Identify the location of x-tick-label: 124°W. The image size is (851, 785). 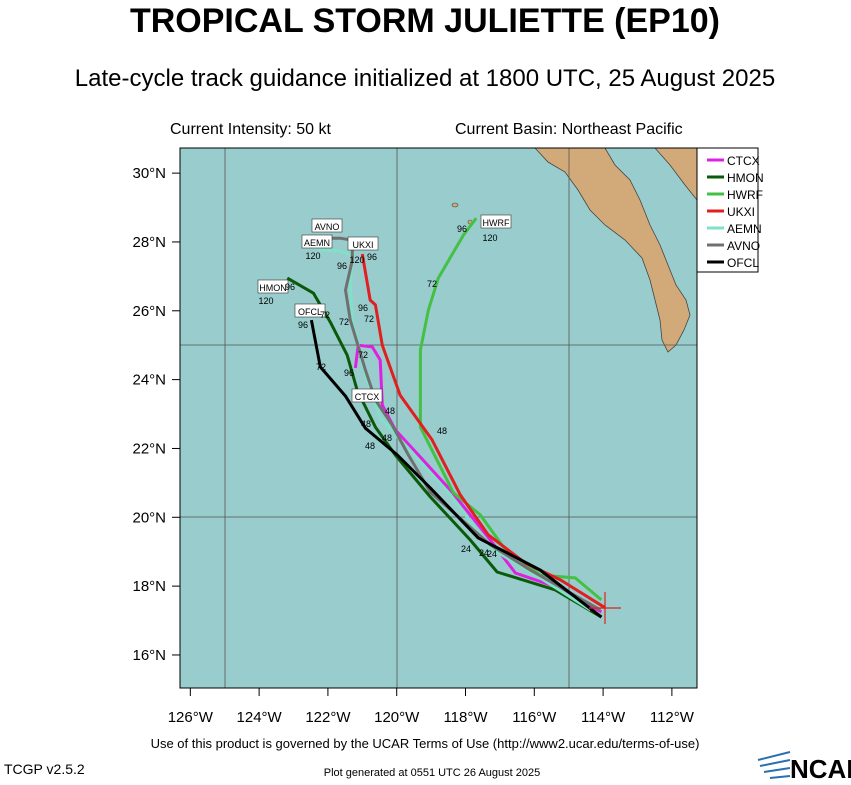
(260, 717).